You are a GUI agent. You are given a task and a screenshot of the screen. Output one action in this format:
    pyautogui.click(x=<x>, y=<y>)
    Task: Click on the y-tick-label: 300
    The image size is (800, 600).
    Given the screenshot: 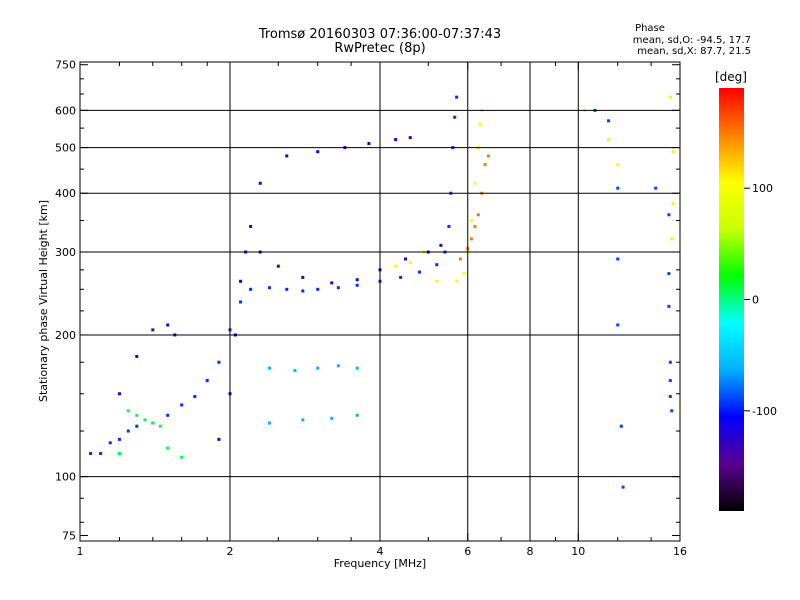 What is the action you would take?
    pyautogui.click(x=65, y=252)
    